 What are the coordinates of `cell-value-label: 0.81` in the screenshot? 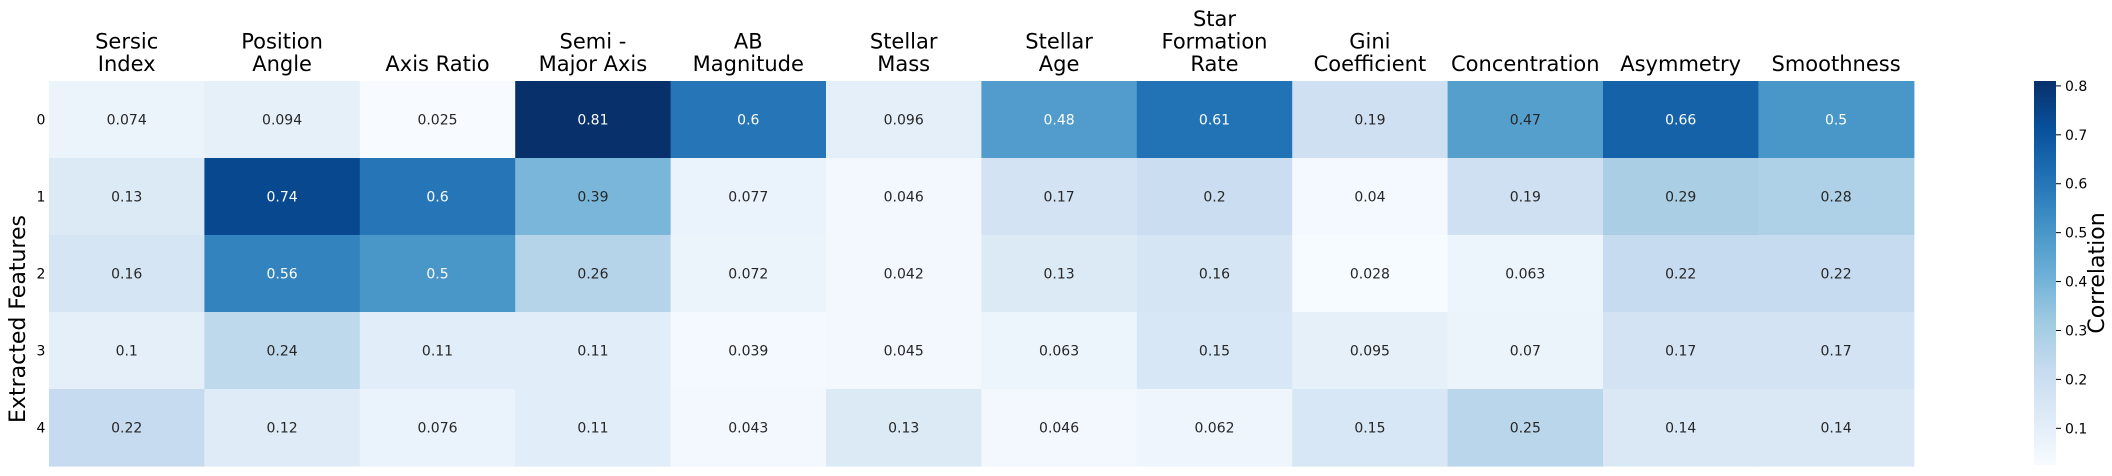 It's located at (592, 121).